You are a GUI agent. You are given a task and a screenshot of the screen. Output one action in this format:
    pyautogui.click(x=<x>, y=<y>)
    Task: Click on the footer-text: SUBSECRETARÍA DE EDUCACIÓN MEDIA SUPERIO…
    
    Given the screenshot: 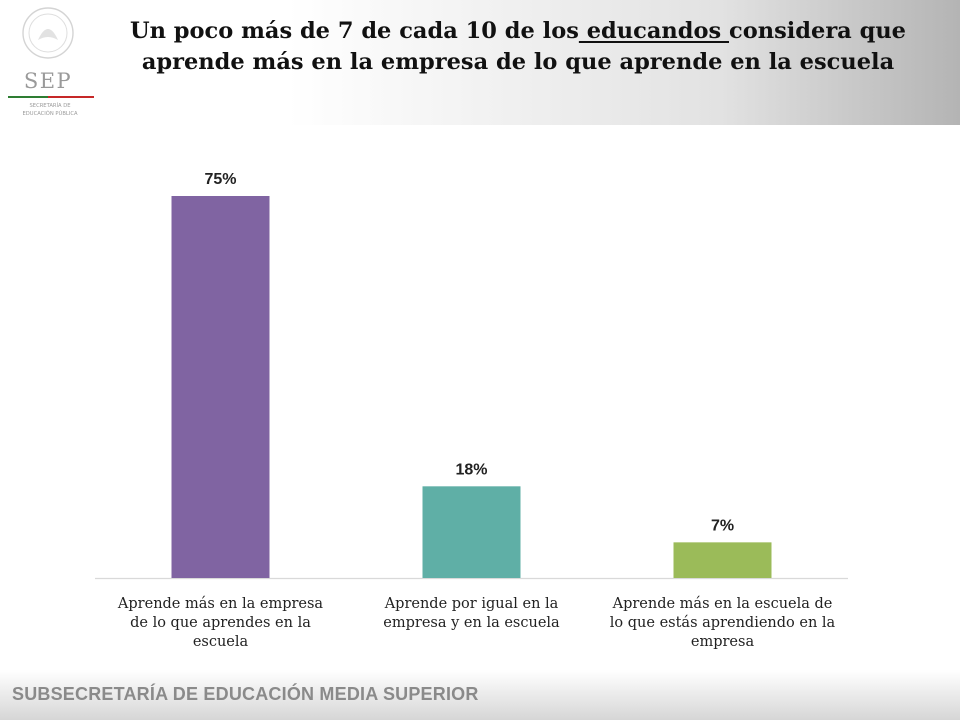 What is the action you would take?
    pyautogui.click(x=245, y=694)
    